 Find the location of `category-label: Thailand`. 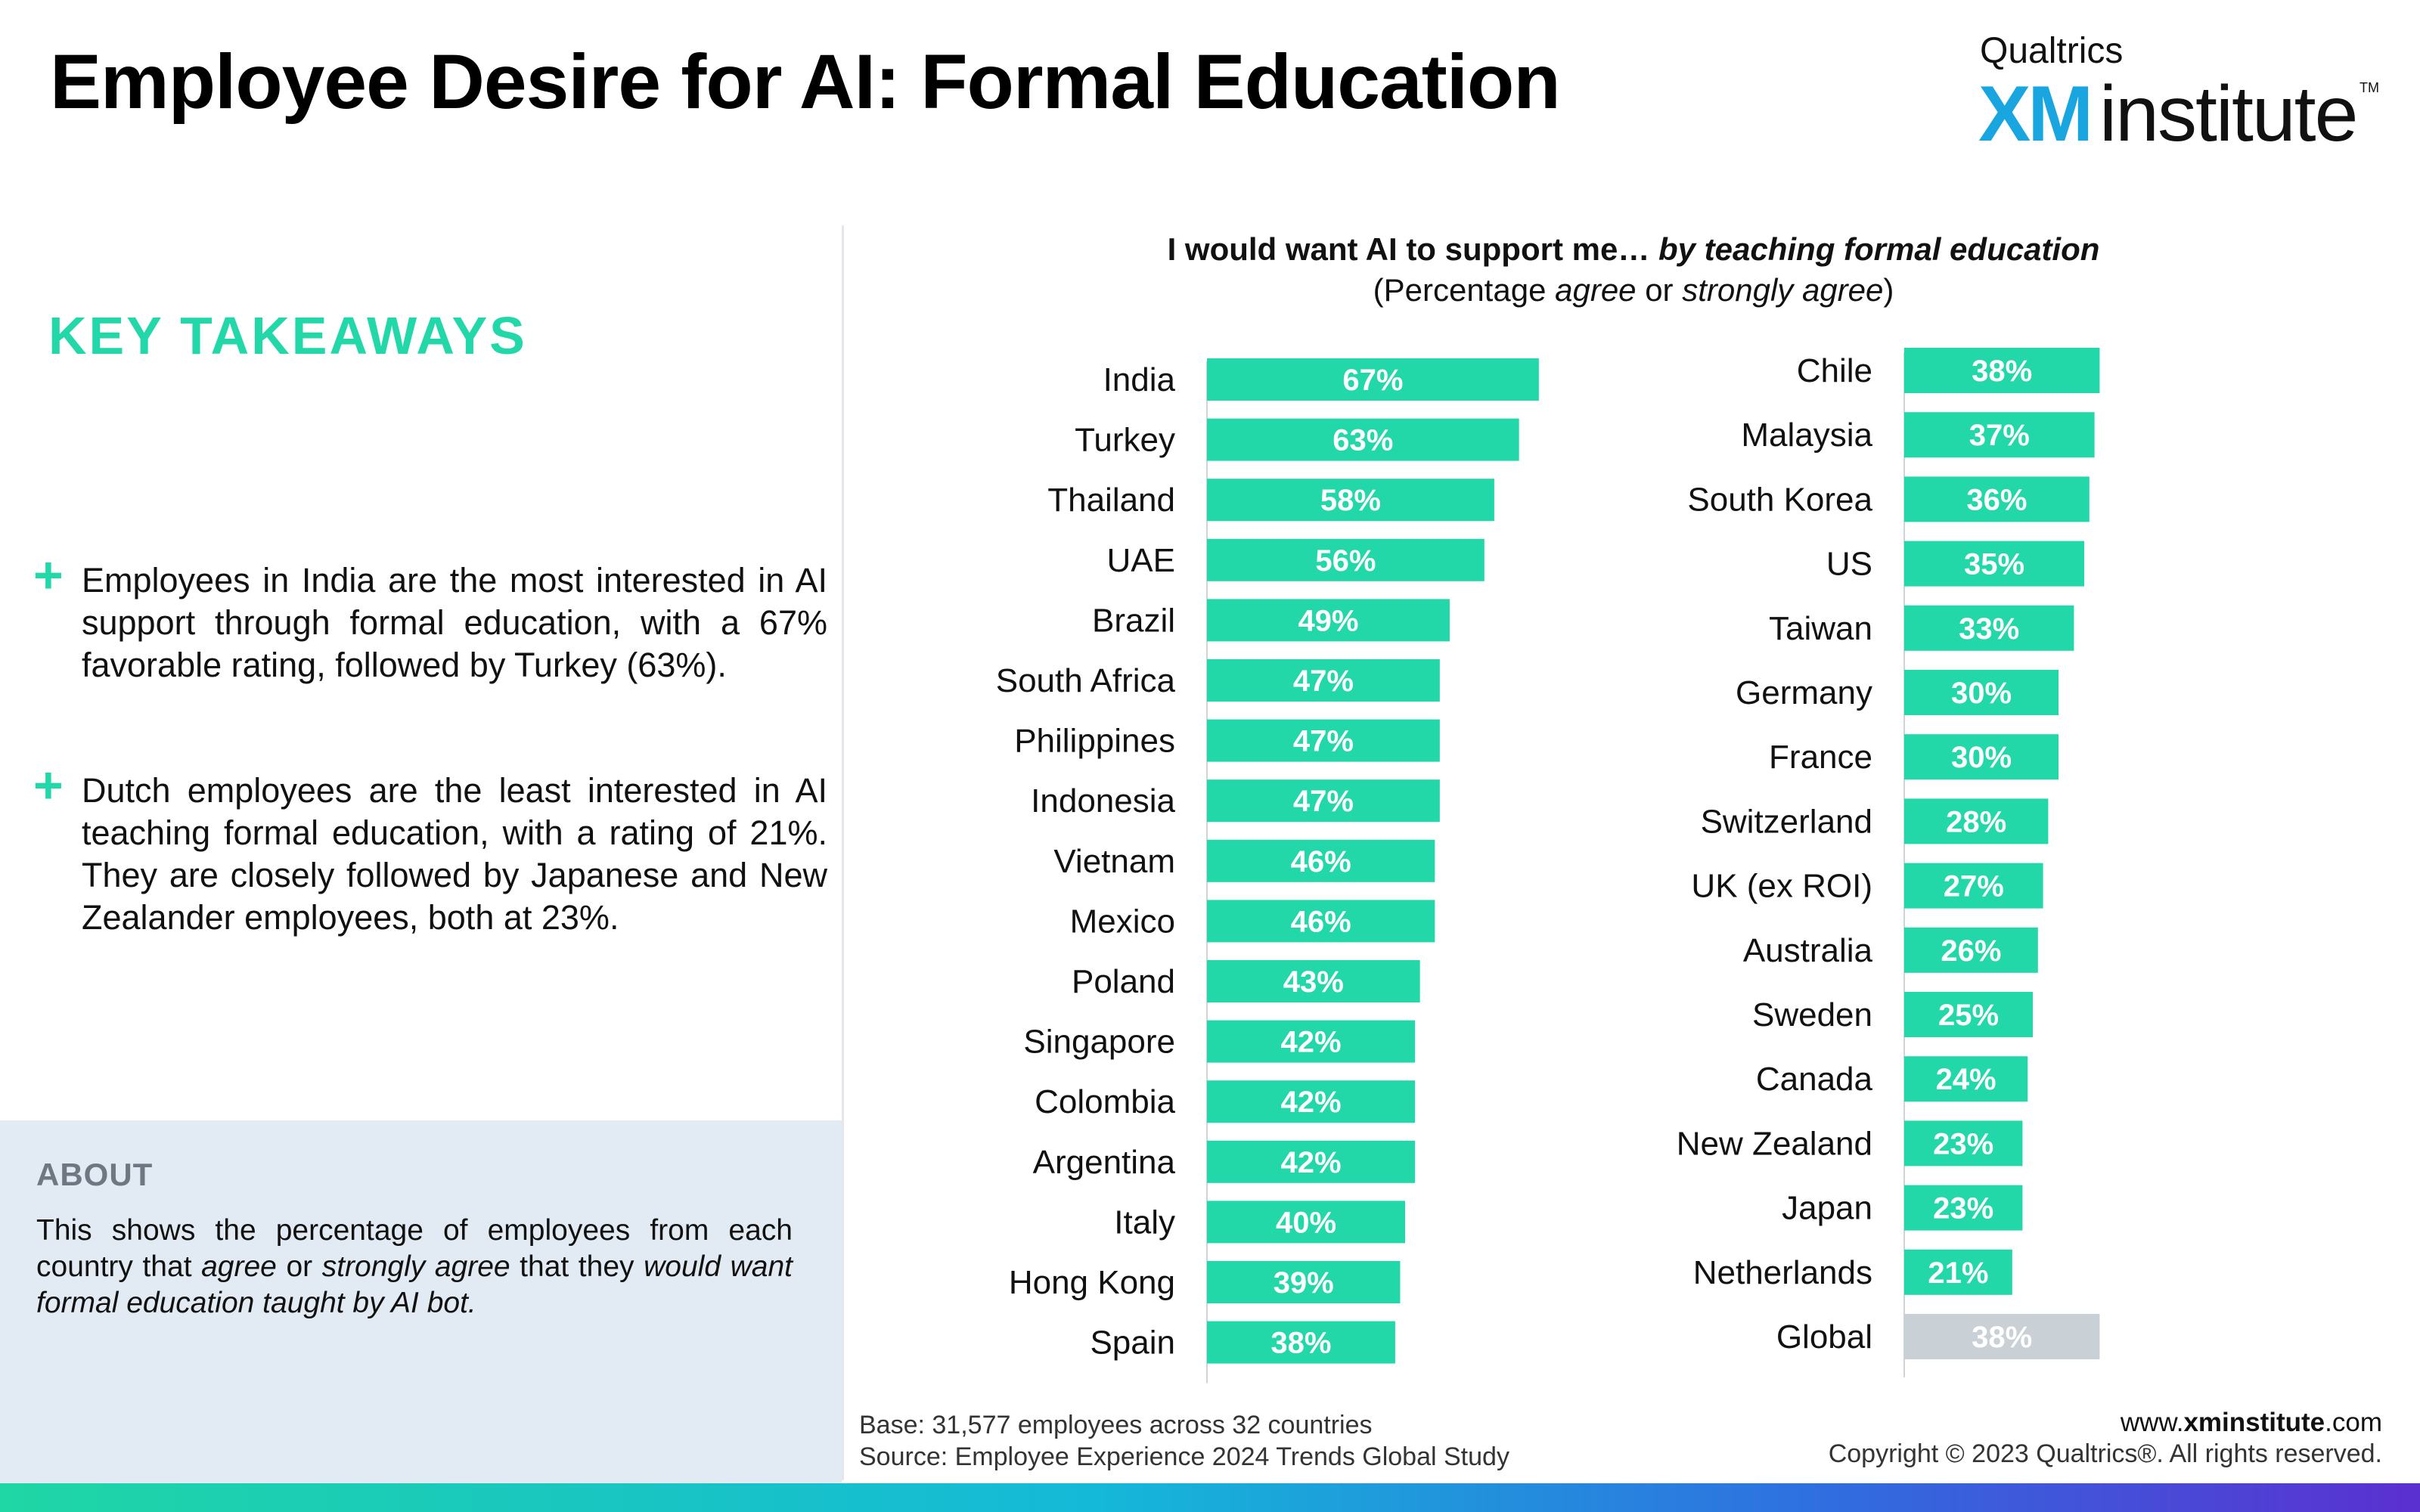

category-label: Thailand is located at coordinates (1111, 500).